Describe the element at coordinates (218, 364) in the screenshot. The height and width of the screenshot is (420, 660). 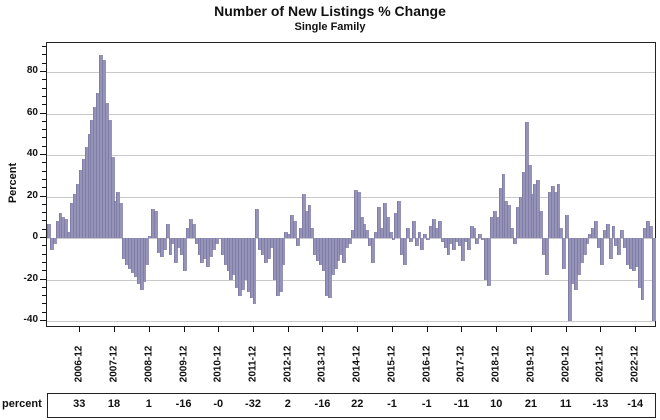
I see `x-tick-label-2010-12: 2010-12` at that location.